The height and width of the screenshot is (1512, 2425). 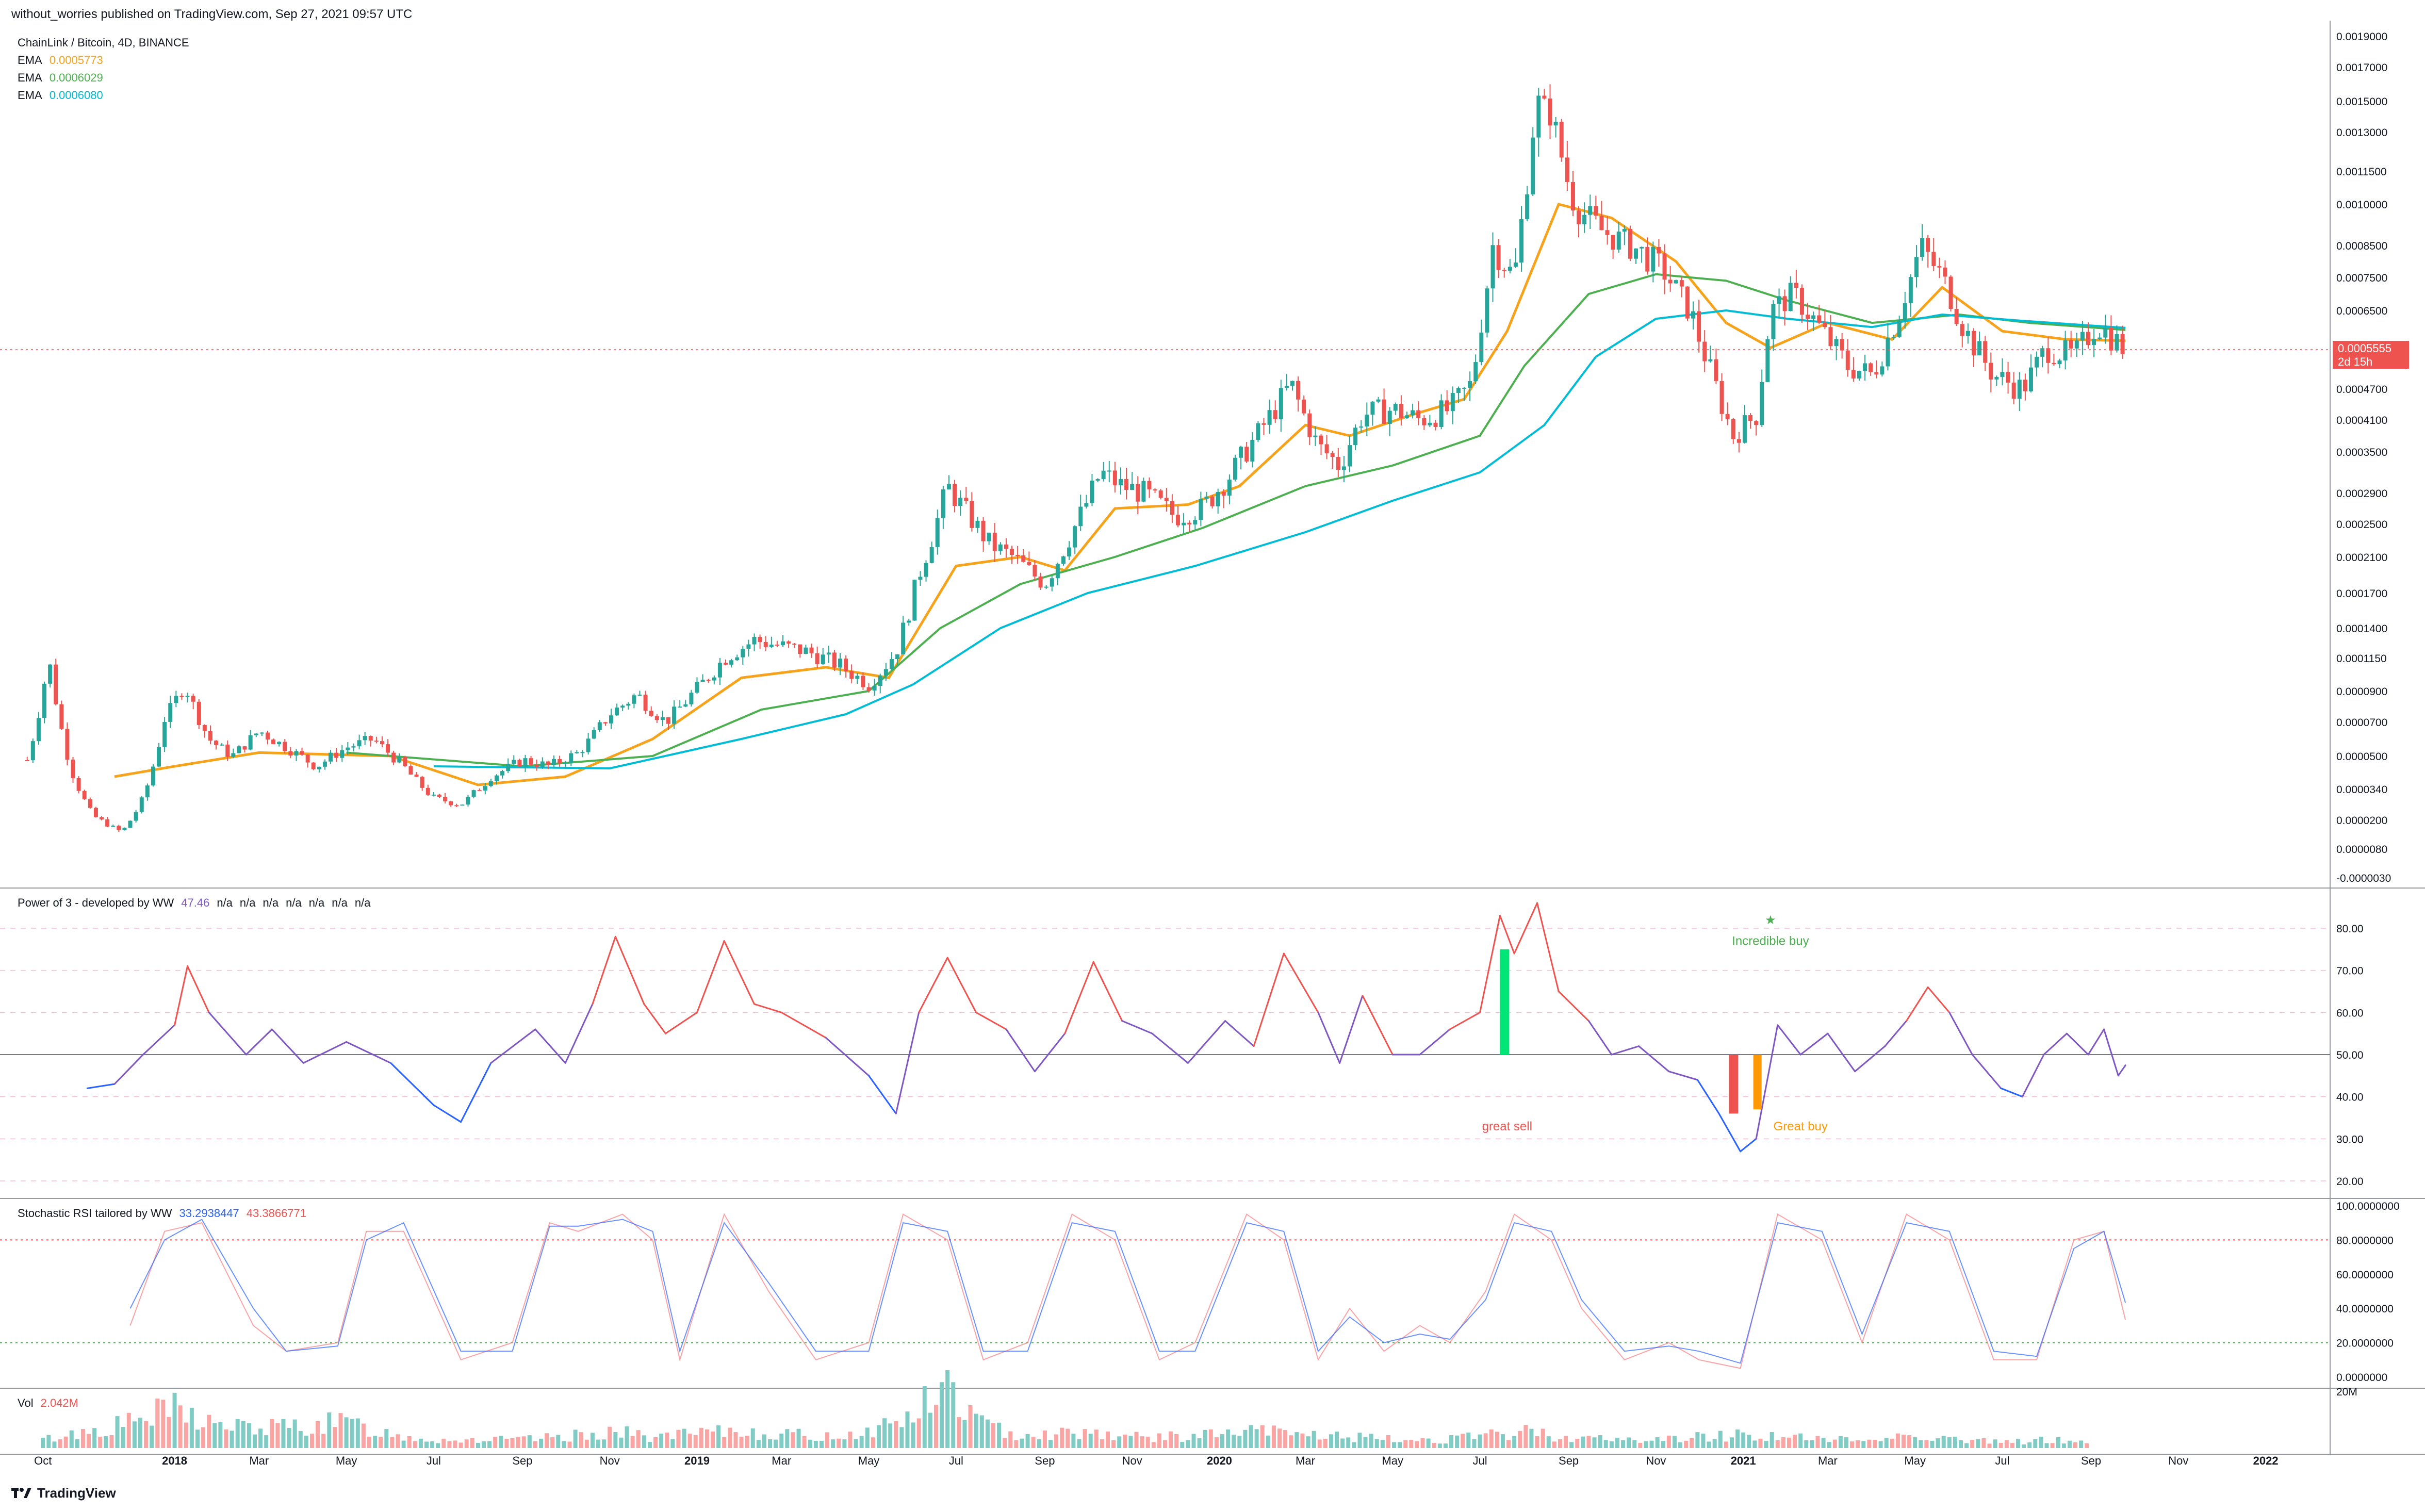 What do you see at coordinates (26, 1402) in the screenshot?
I see `vol-title: Vol` at bounding box center [26, 1402].